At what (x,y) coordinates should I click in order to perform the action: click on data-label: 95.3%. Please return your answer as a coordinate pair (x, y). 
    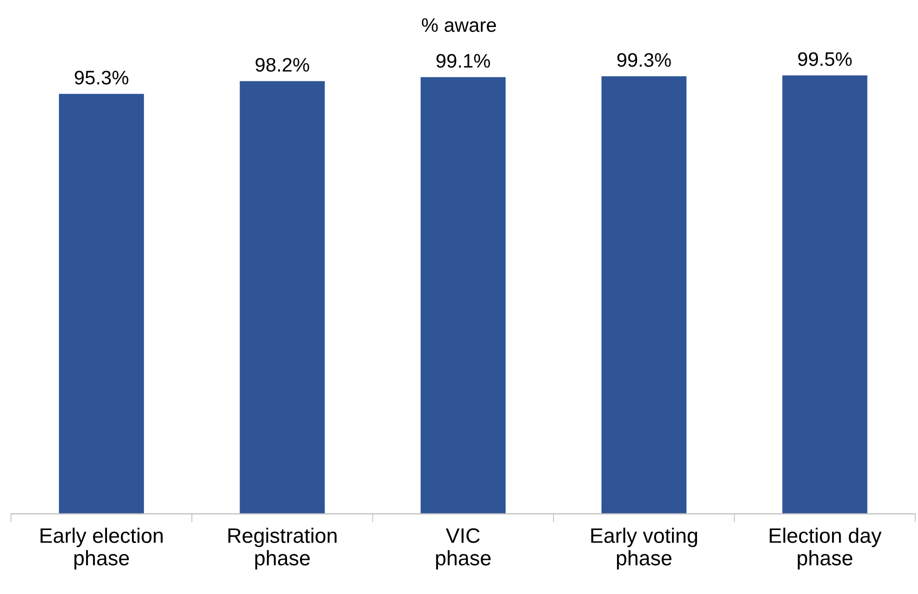
    Looking at the image, I should click on (101, 77).